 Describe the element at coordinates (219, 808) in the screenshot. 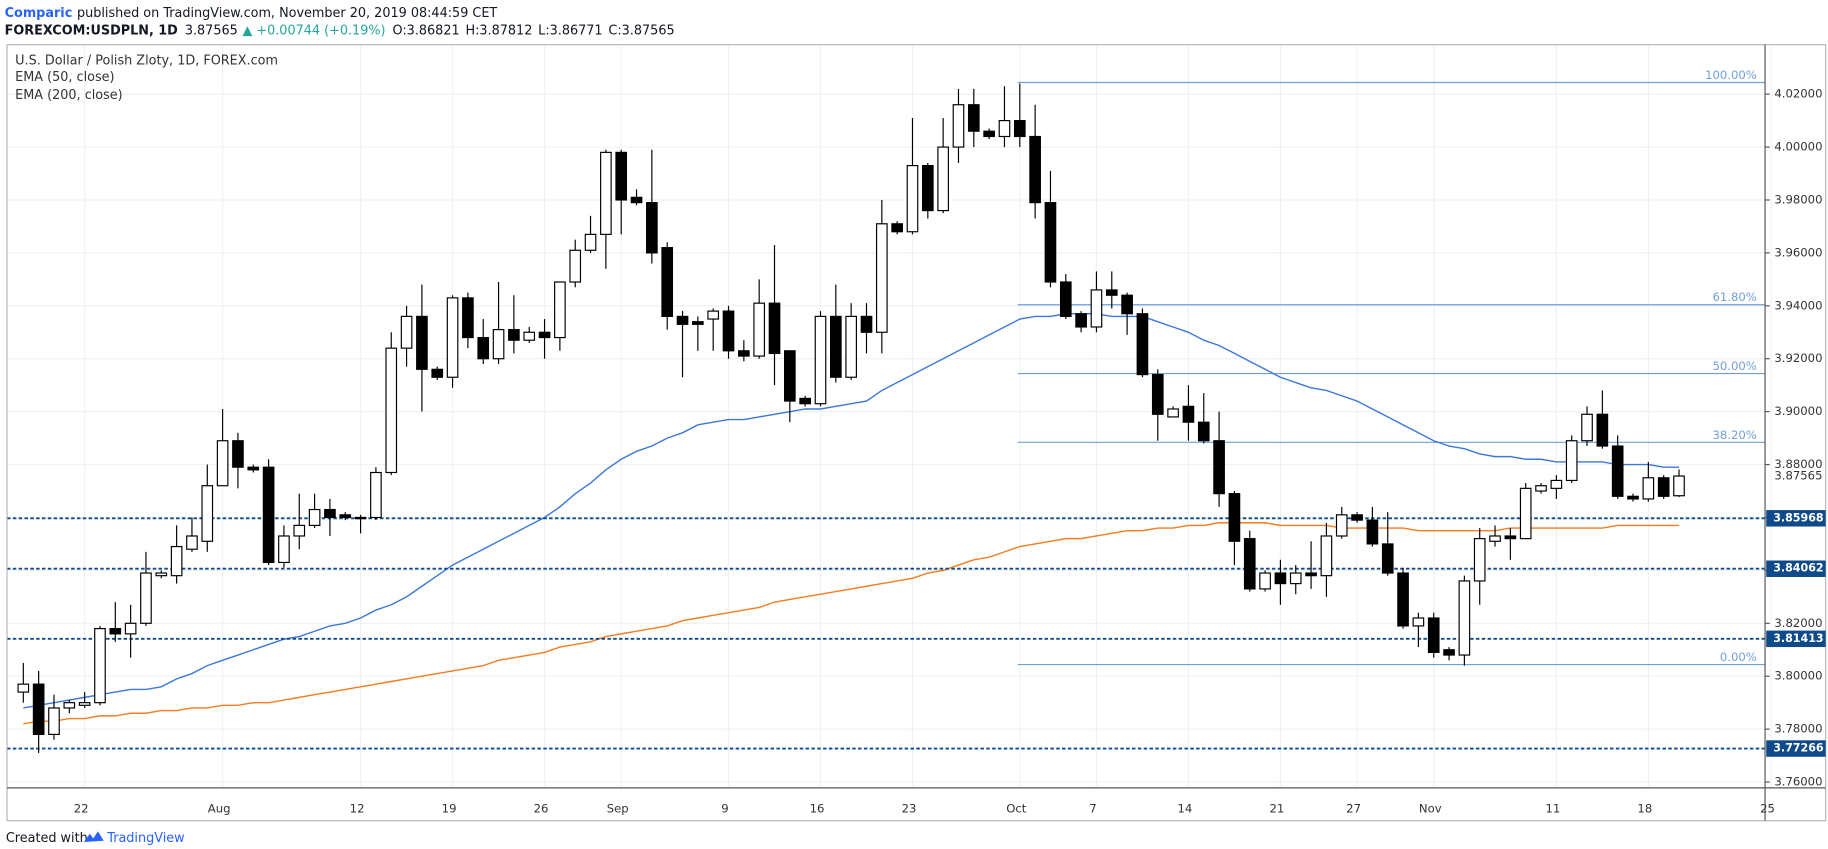

I see `x-tick-label: Aug` at that location.